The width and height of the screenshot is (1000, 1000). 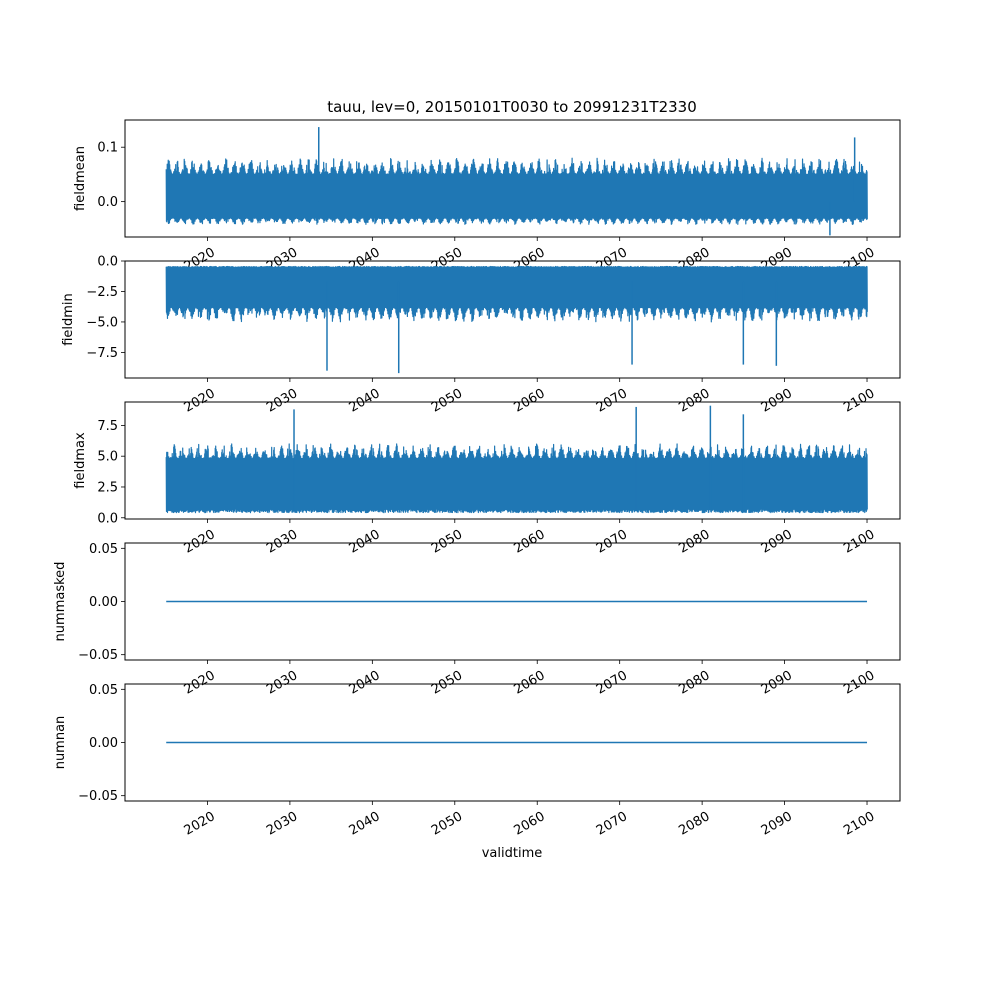 I want to click on series-line-fieldmax, so click(x=516, y=478).